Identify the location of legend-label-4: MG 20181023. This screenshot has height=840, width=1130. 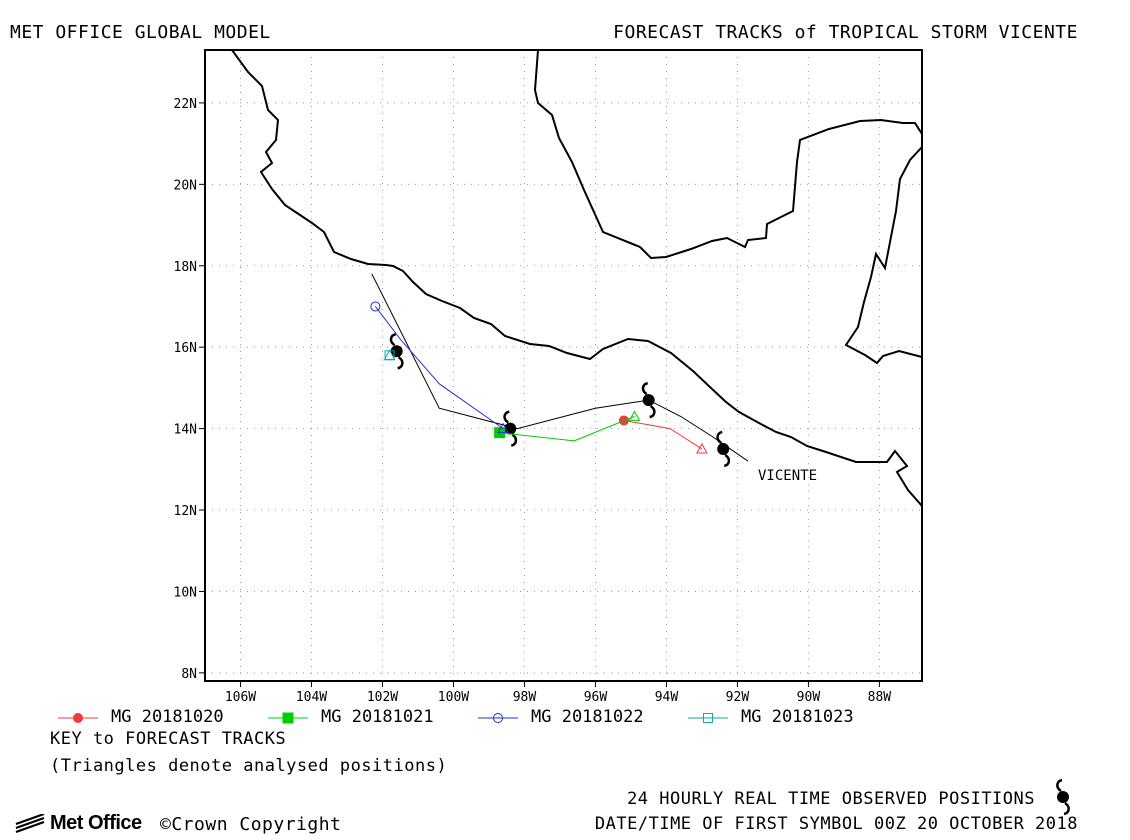
(797, 717).